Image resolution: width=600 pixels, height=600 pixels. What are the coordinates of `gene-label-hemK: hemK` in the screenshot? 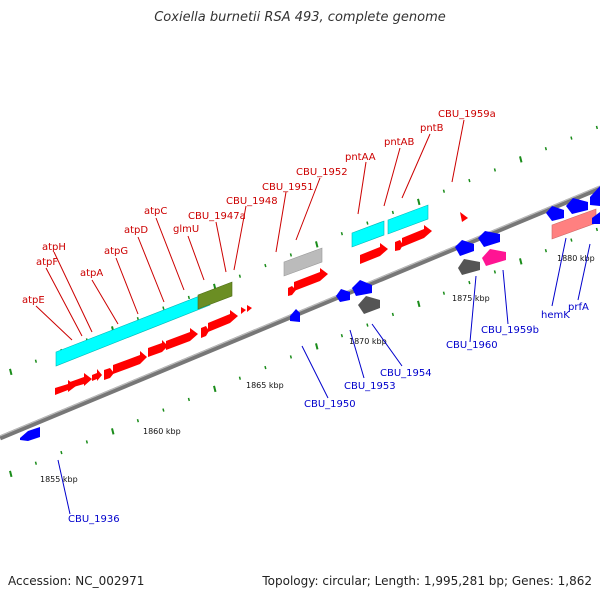 It's located at (555, 315).